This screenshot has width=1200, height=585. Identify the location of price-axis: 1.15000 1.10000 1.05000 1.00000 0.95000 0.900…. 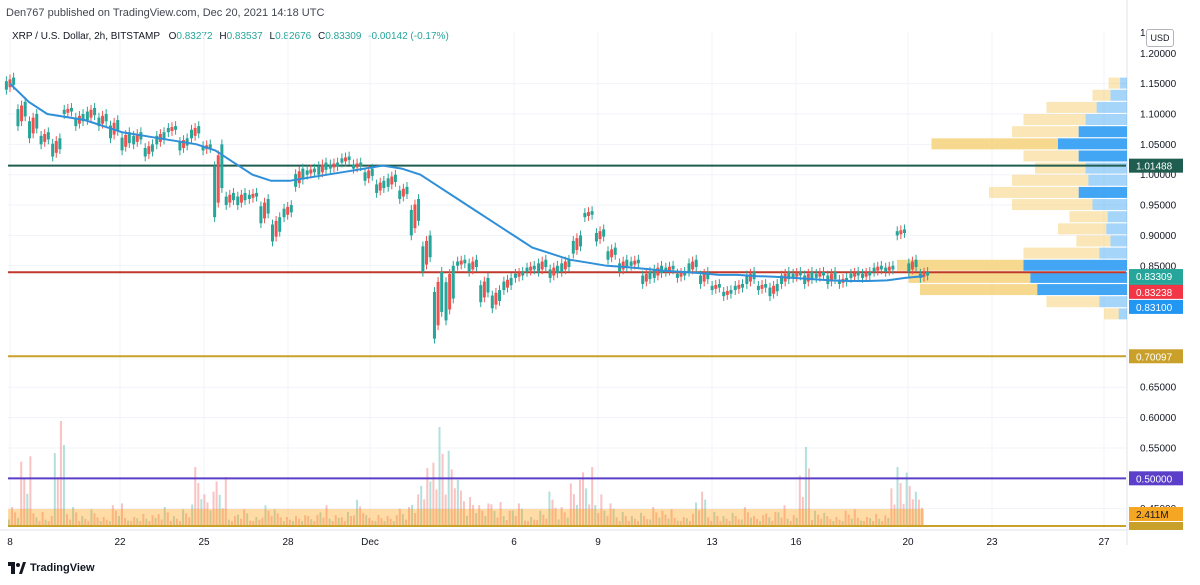
(1158, 271).